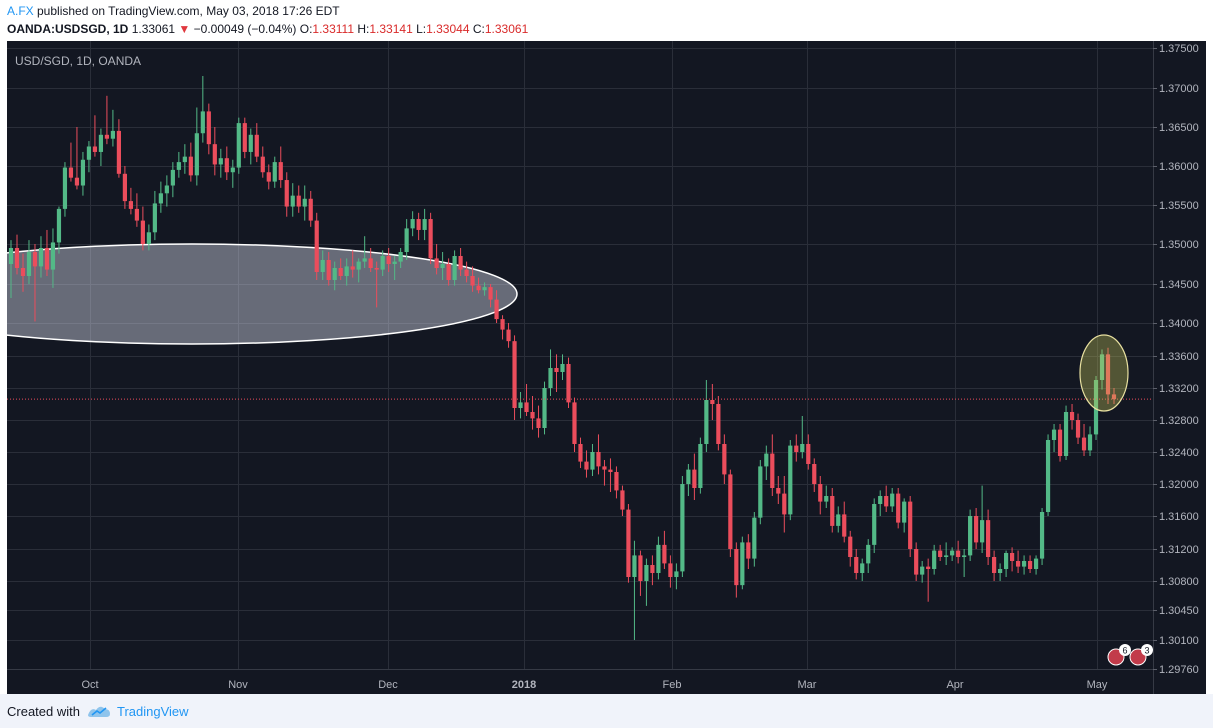 The height and width of the screenshot is (728, 1213). I want to click on highlight-ellipse, so click(1104, 373).